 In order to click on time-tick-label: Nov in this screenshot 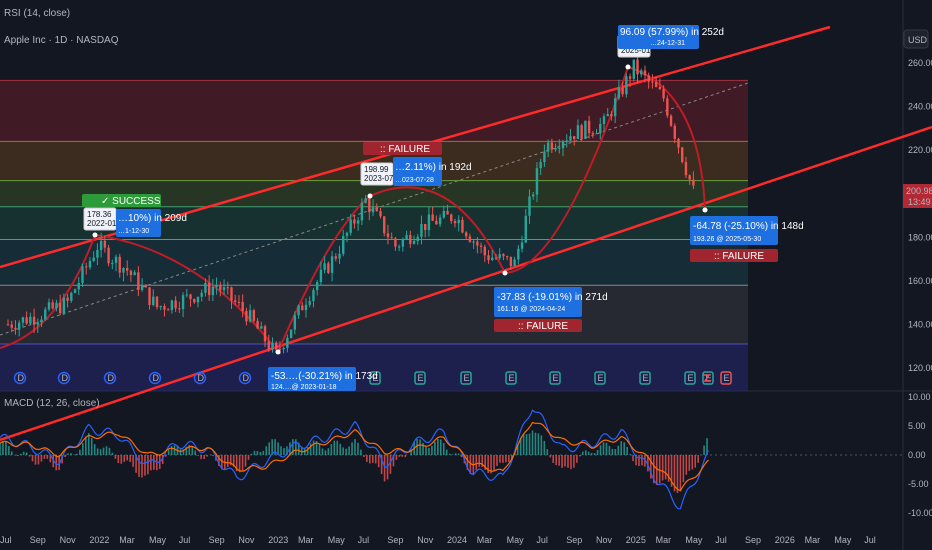, I will do `click(246, 540)`.